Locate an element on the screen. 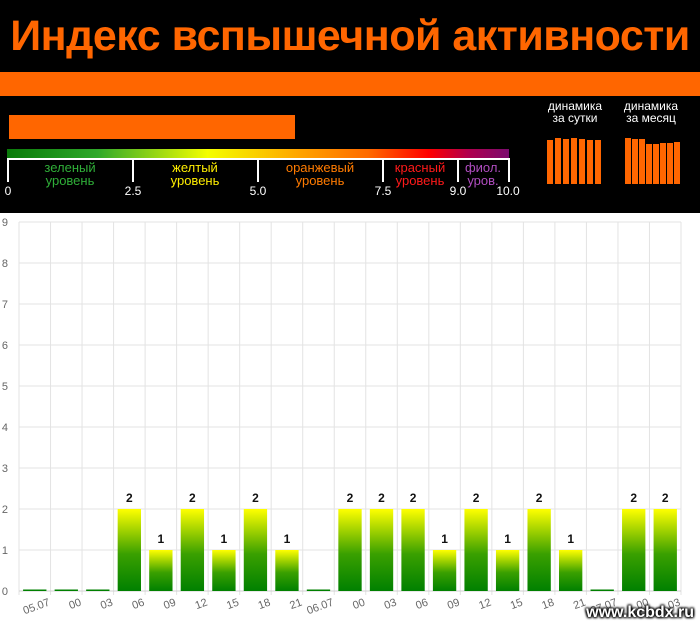  scale-tick-label: 5.0 is located at coordinates (258, 191).